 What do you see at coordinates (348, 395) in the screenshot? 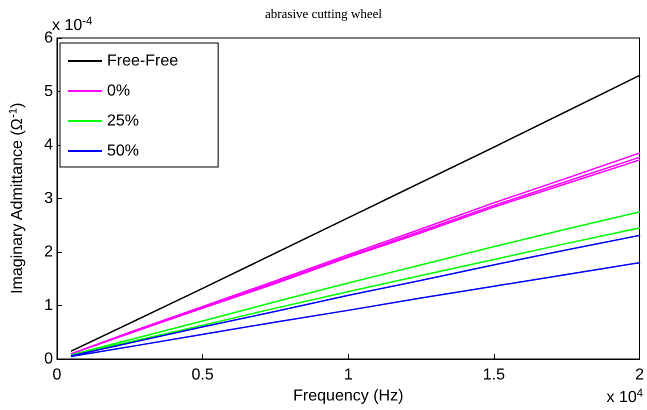
I see `x-axis-title: Frequency (Hz)` at bounding box center [348, 395].